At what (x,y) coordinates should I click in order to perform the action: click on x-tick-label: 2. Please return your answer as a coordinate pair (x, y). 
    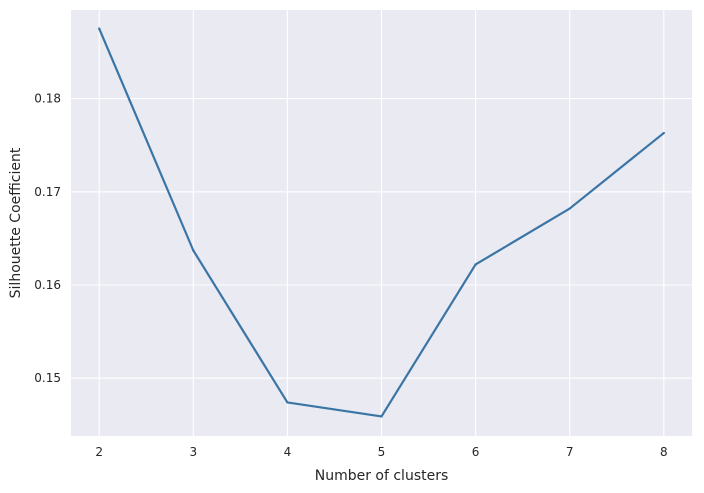
    Looking at the image, I should click on (99, 452).